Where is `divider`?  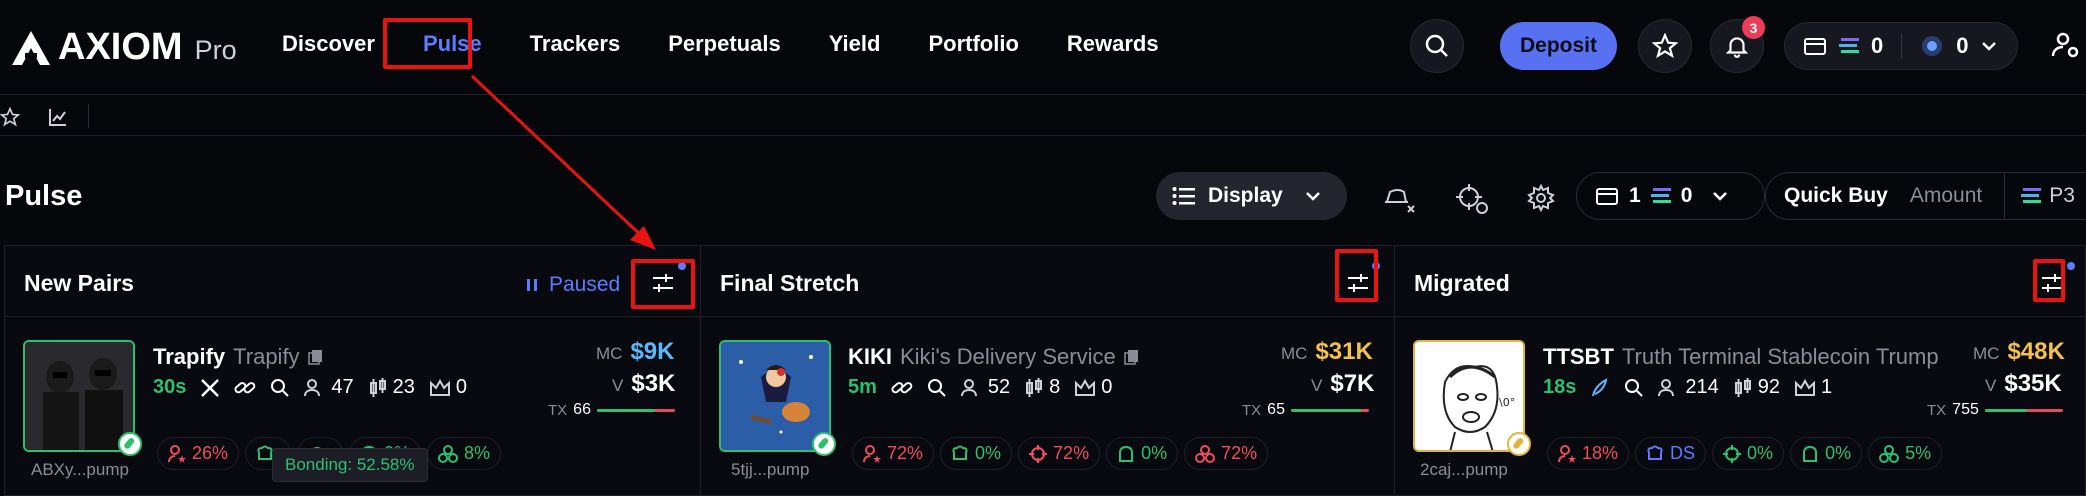 divider is located at coordinates (2005, 196).